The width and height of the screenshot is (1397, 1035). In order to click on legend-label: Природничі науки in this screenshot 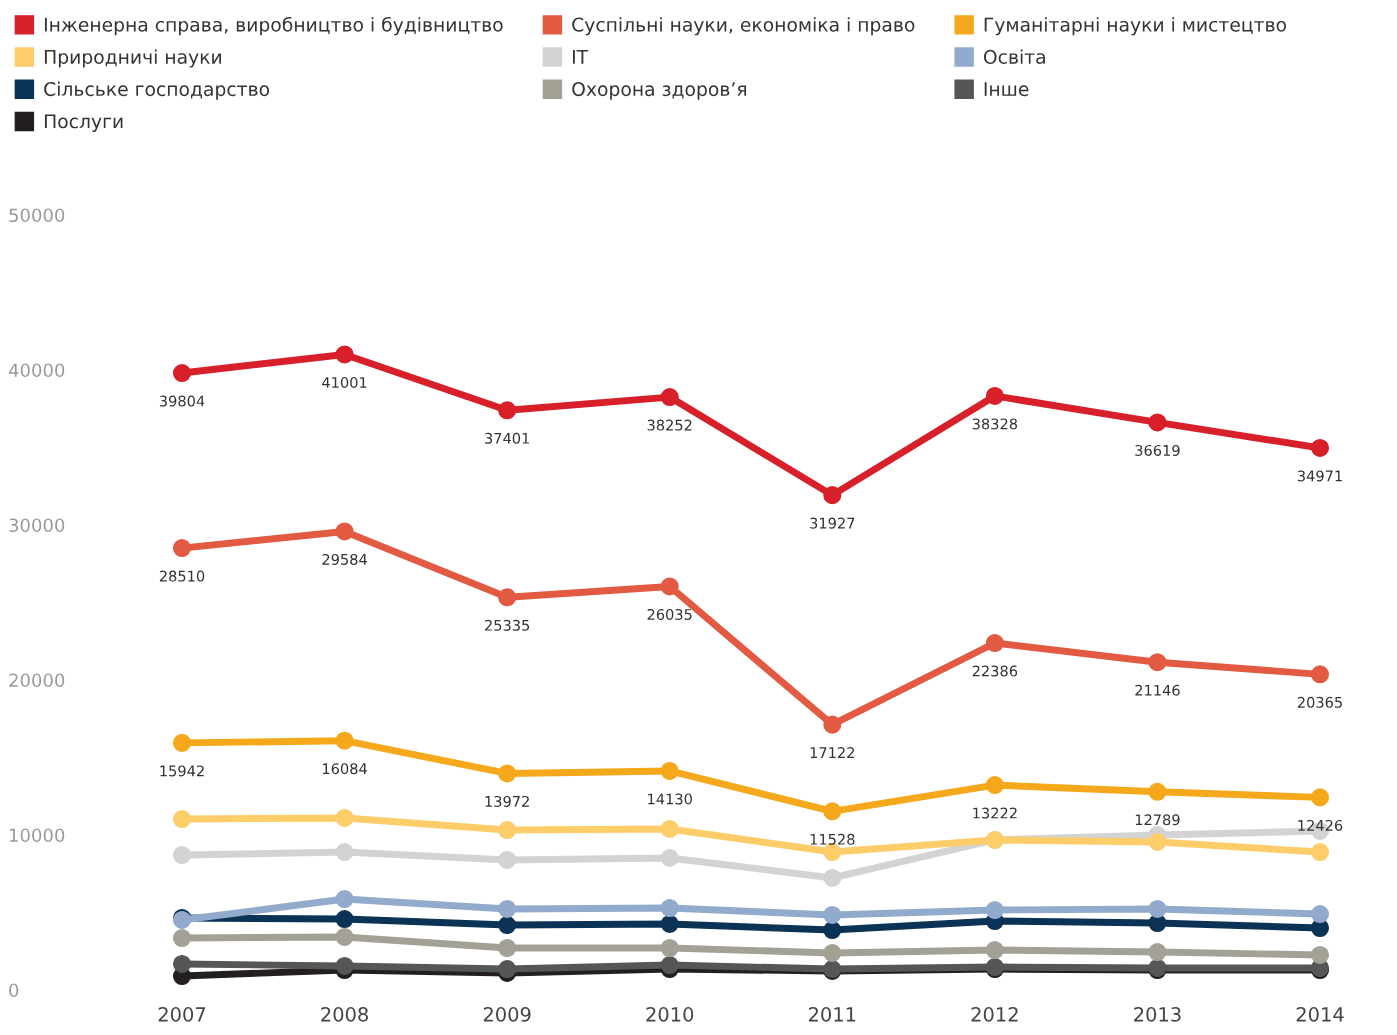, I will do `click(132, 58)`.